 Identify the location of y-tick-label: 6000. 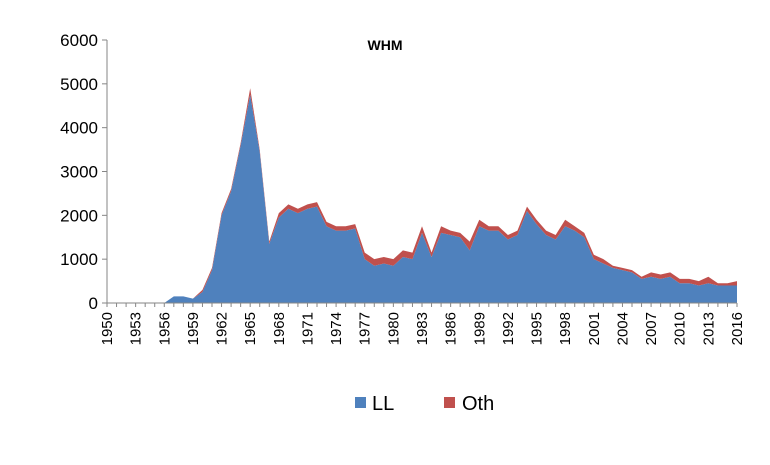
(79, 40).